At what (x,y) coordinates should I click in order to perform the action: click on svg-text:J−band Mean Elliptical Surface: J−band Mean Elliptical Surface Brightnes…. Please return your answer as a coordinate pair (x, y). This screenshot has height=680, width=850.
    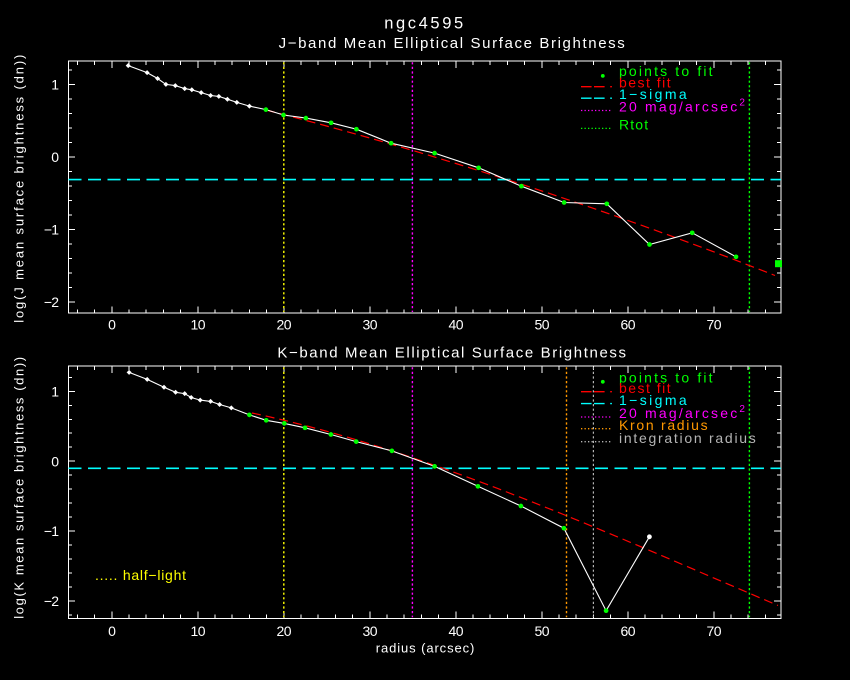
    Looking at the image, I should click on (453, 43).